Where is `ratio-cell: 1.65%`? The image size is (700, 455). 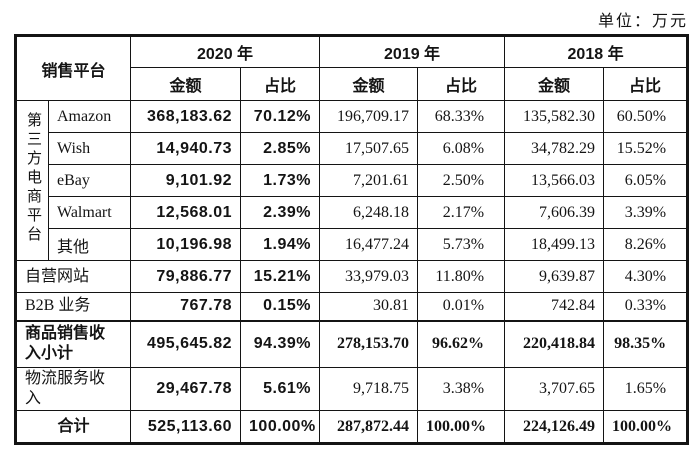 ratio-cell: 1.65% is located at coordinates (646, 389).